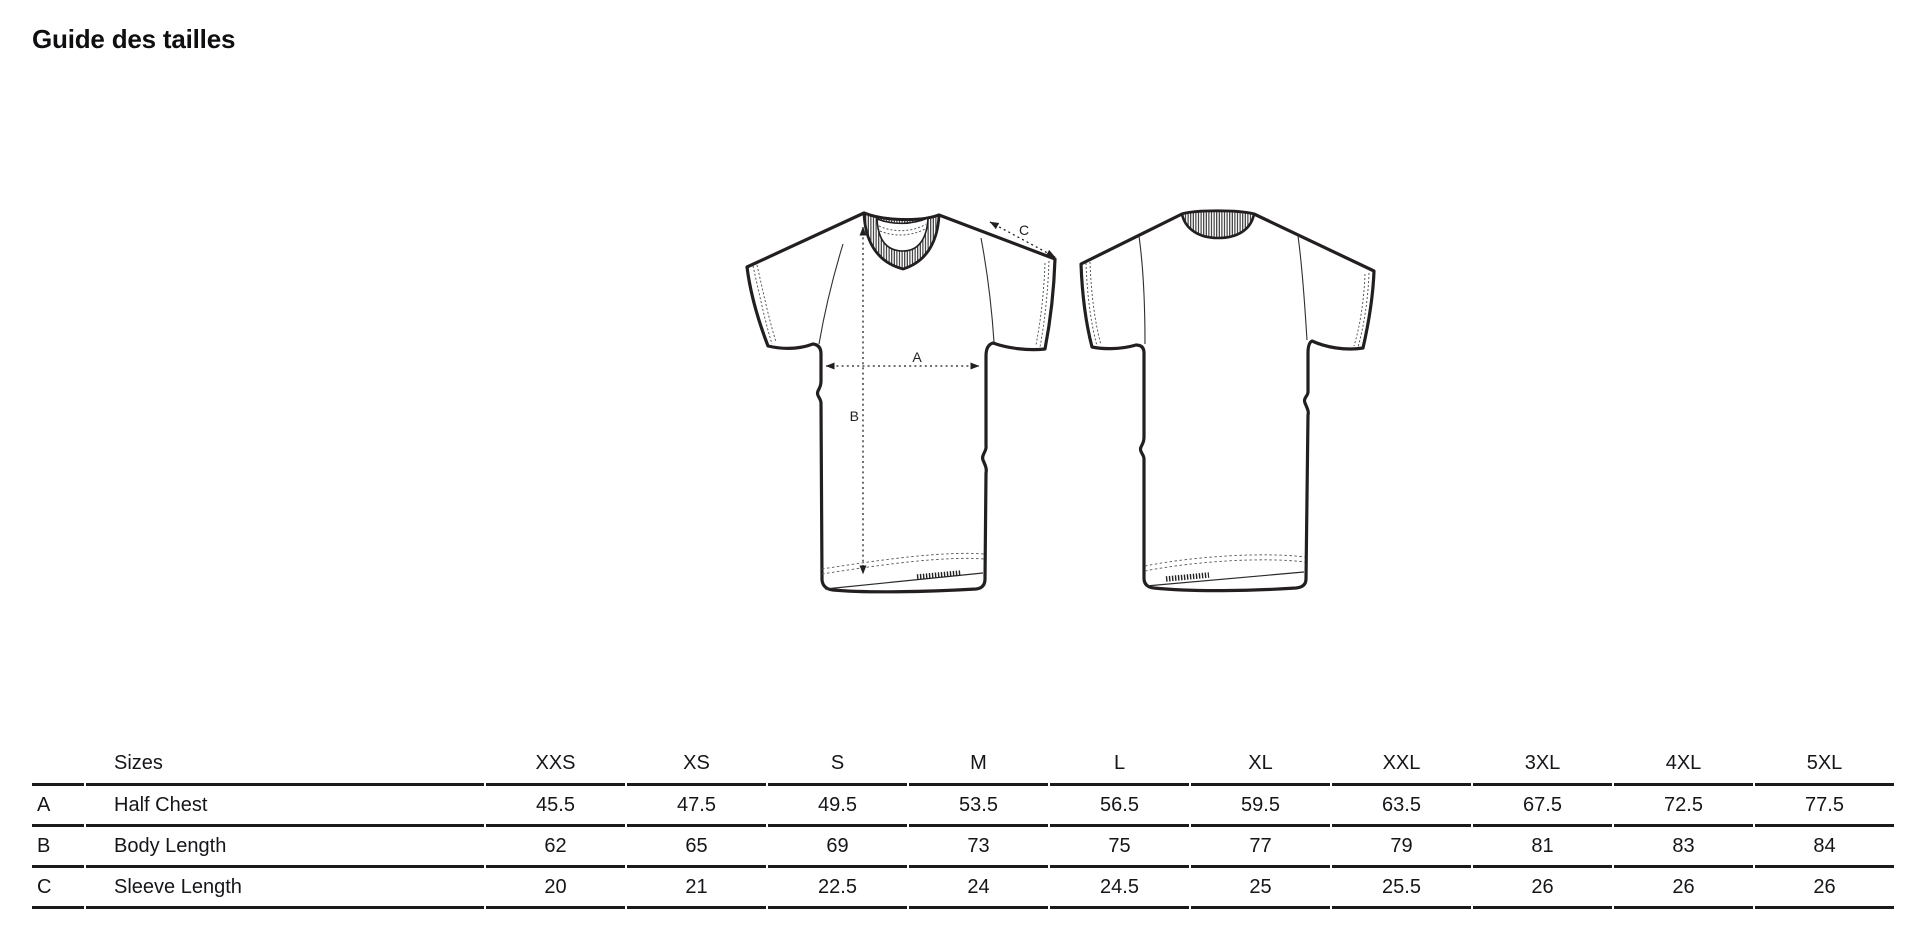  I want to click on back-cuff-stitching, so click(1227, 304).